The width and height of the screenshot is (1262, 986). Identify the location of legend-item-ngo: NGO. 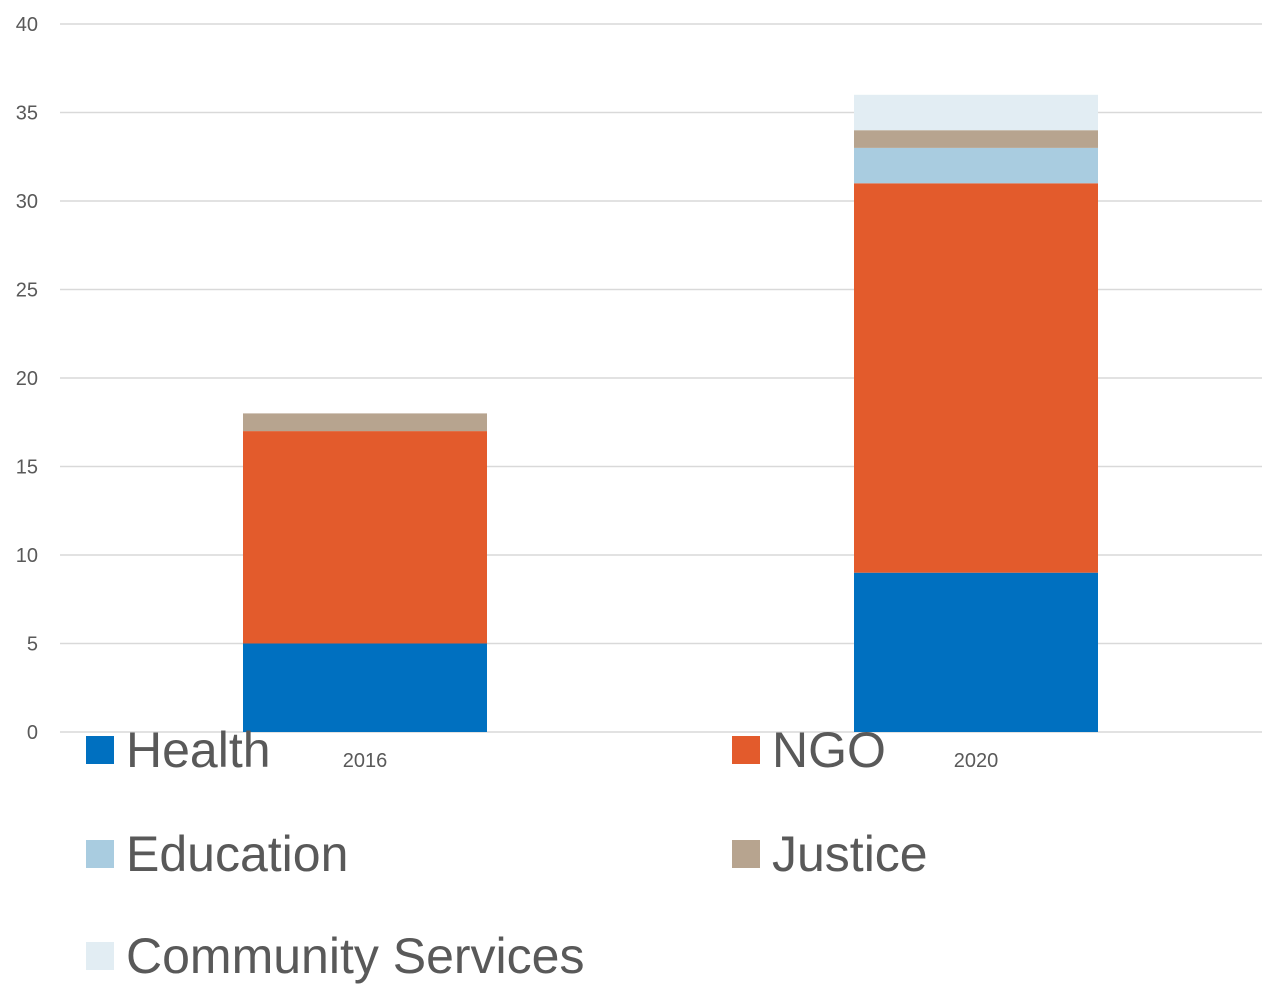
(809, 750).